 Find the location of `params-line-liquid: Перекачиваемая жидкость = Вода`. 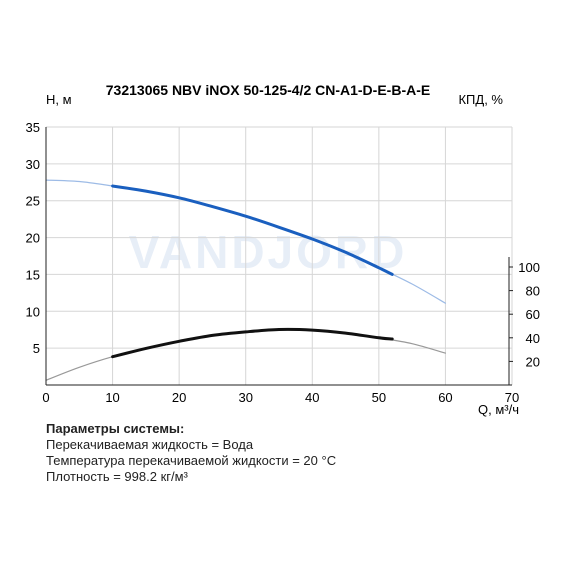

params-line-liquid: Перекачиваемая жидкость = Вода is located at coordinates (150, 444).